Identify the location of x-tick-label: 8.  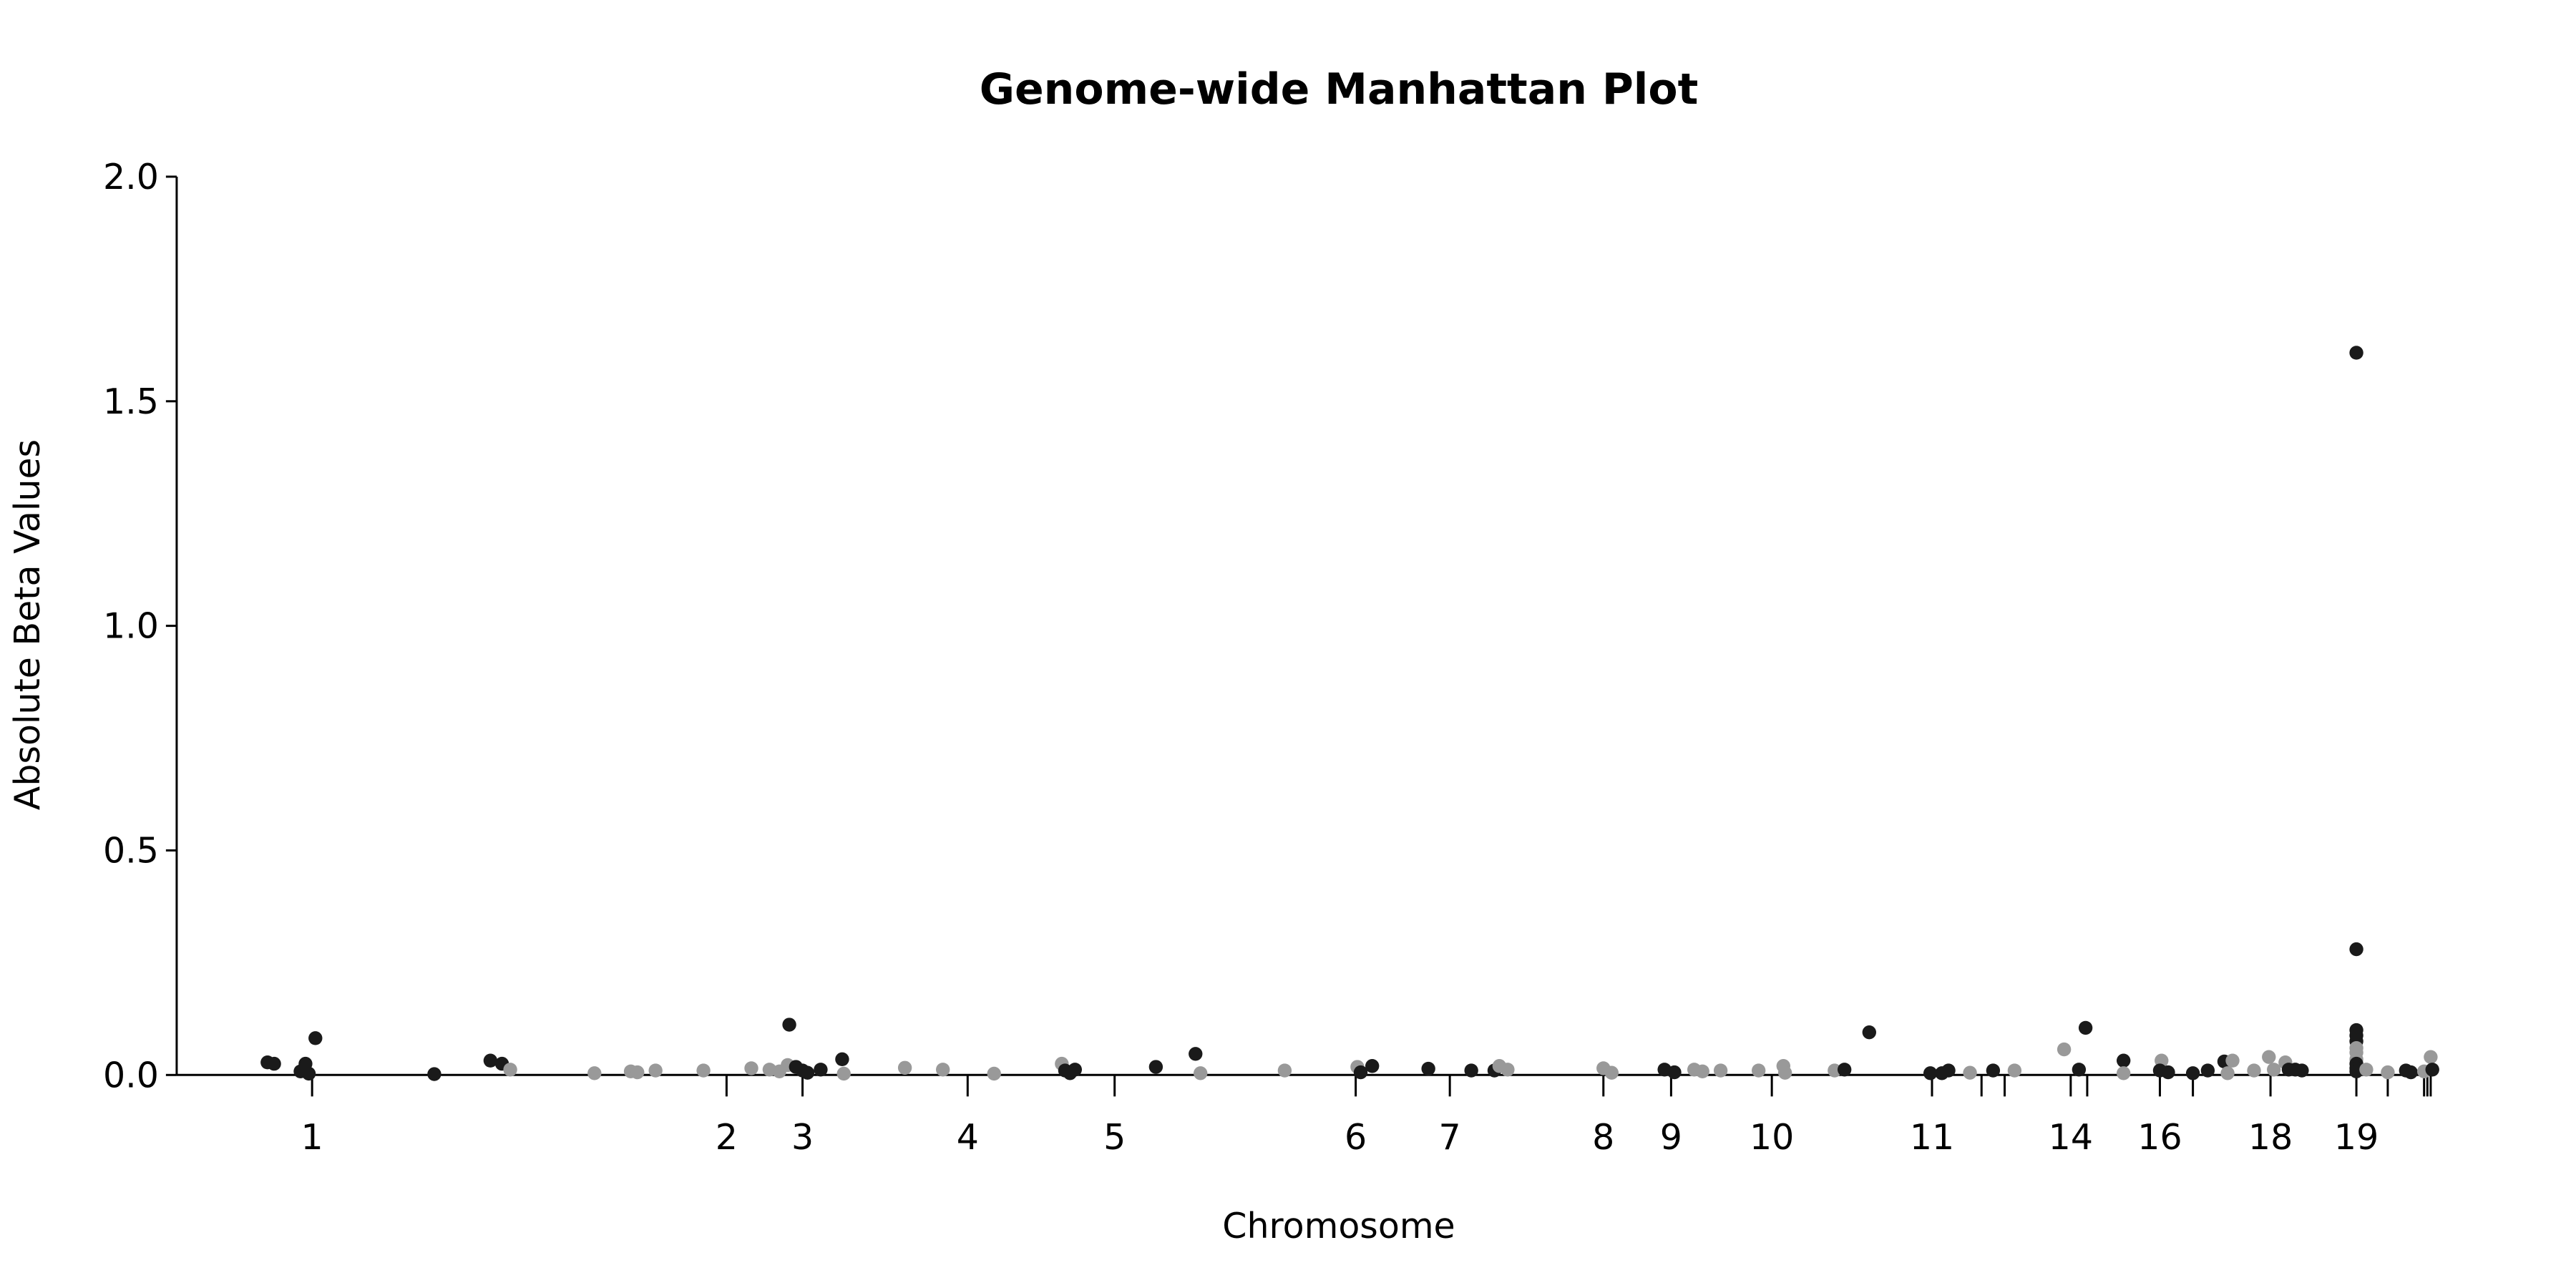
(1603, 1137).